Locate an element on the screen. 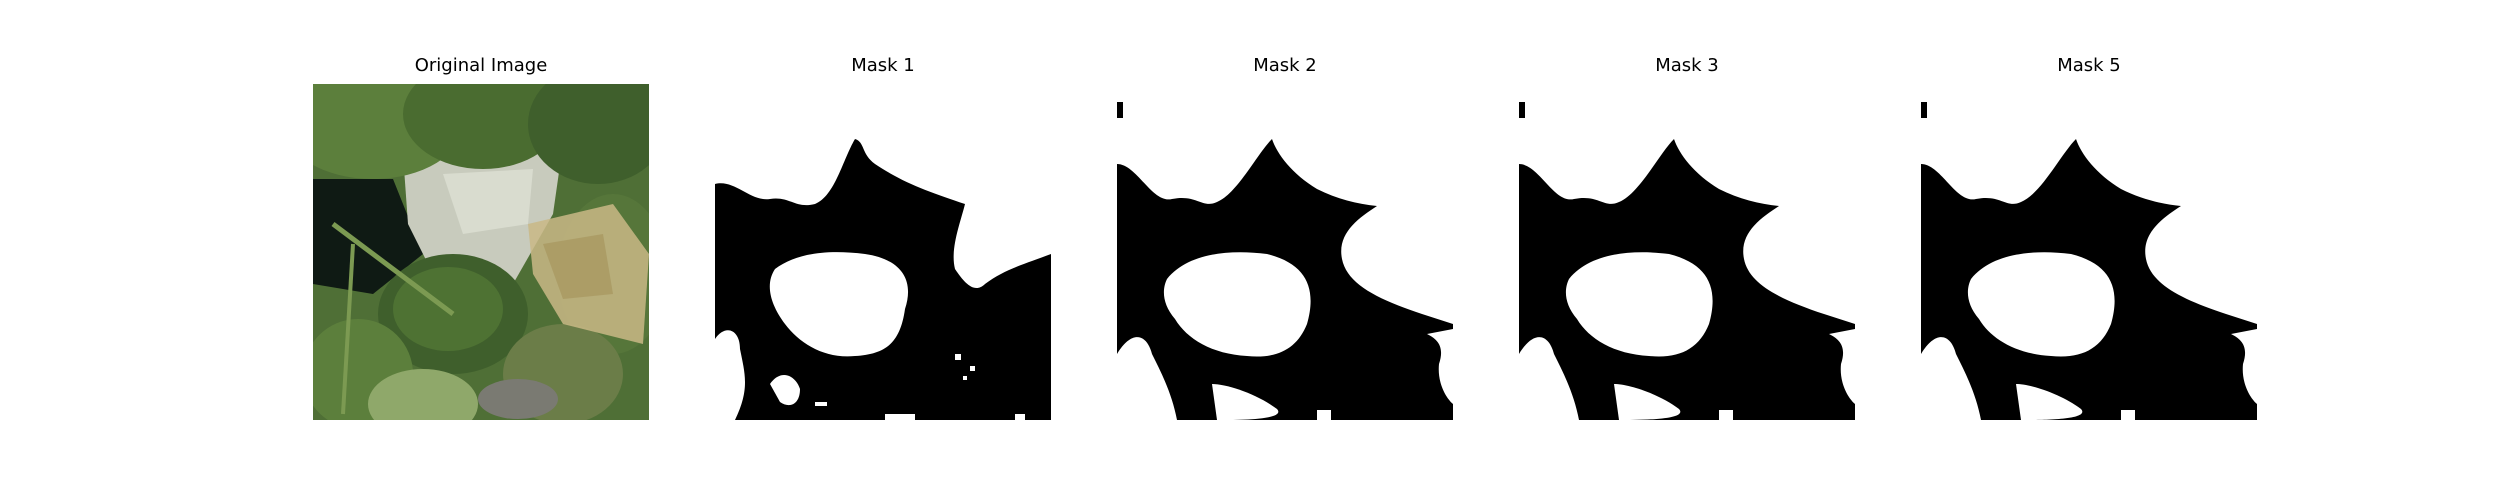  mask-3-shape is located at coordinates (1687, 252).